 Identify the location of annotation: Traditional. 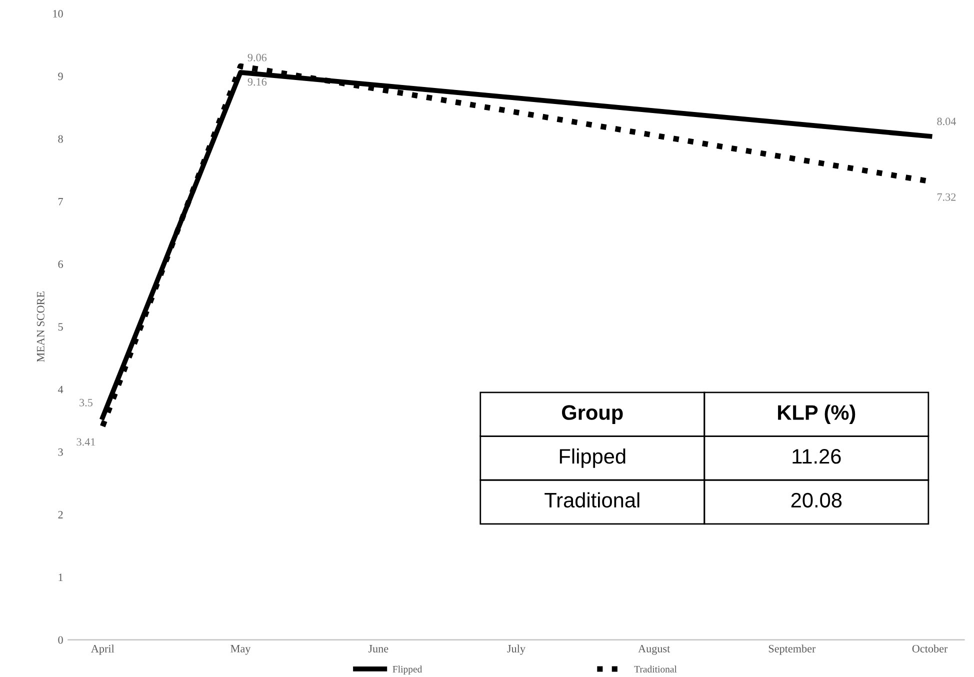
(592, 500).